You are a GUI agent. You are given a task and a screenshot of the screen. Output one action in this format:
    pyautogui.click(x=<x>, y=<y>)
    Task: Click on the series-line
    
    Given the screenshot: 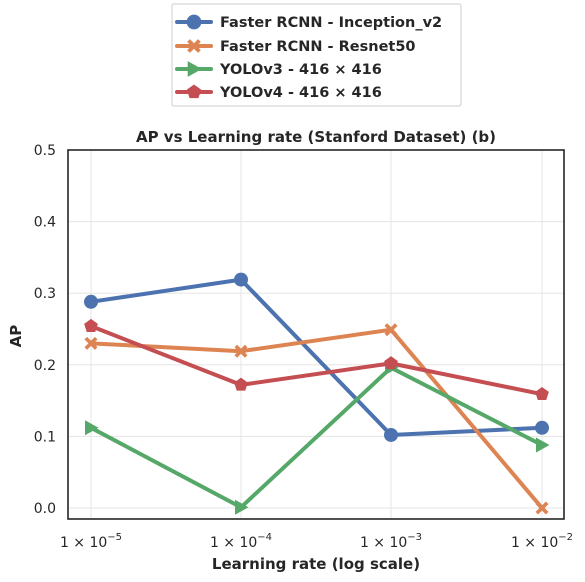 What is the action you would take?
    pyautogui.click(x=316, y=360)
    